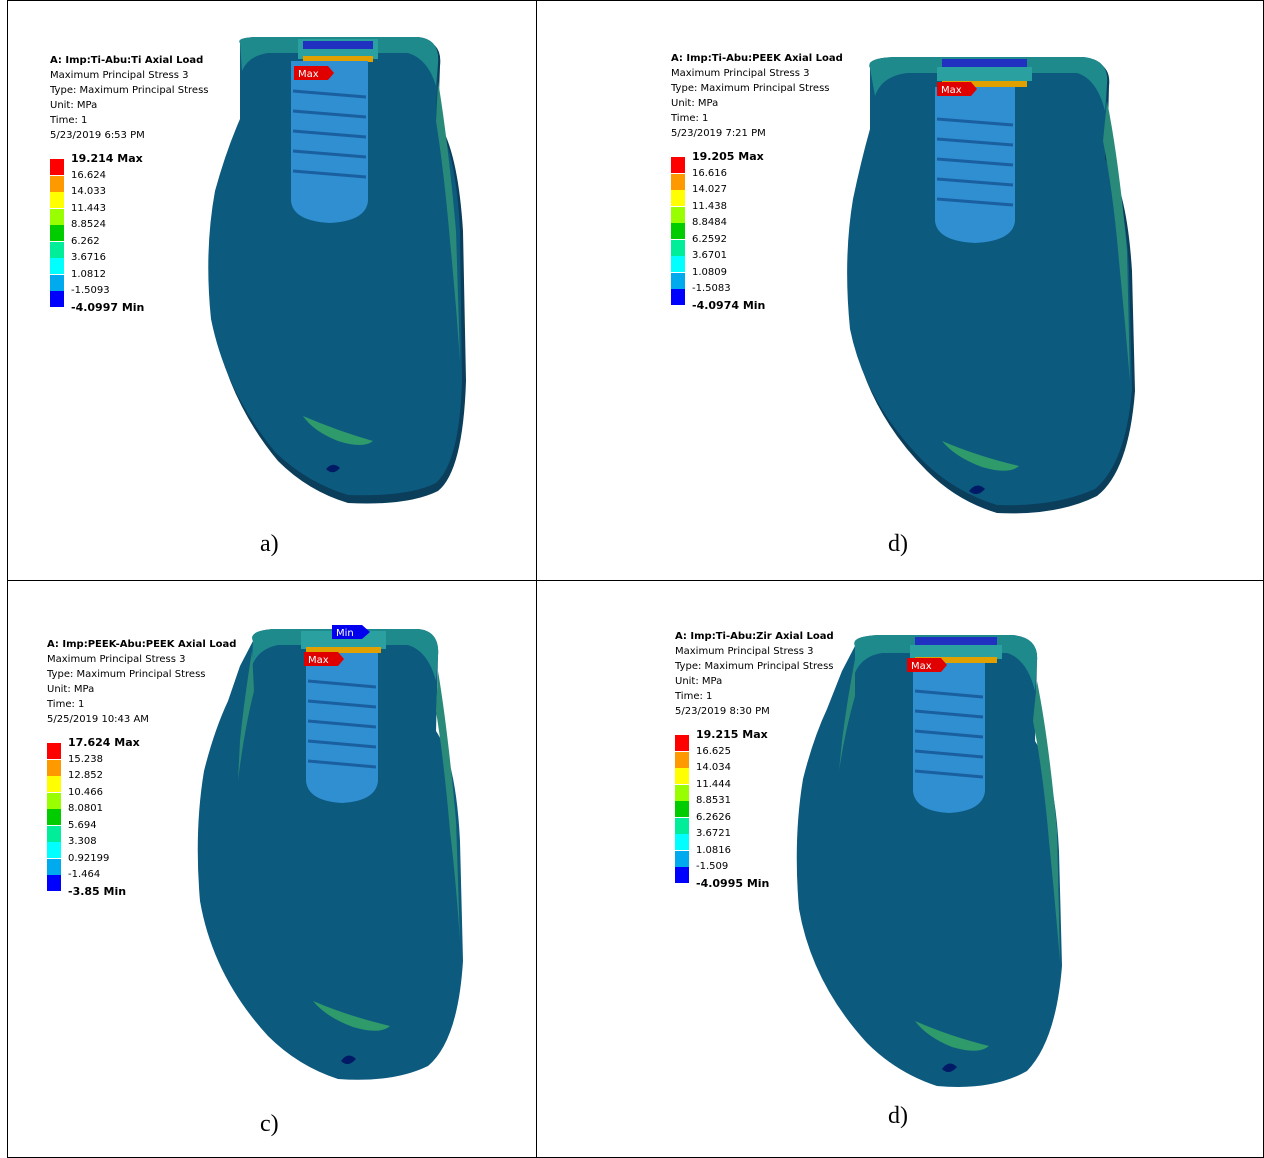 Image resolution: width=1264 pixels, height=1158 pixels. I want to click on result-date: 5/23/2019 6:53 PM, so click(97, 135).